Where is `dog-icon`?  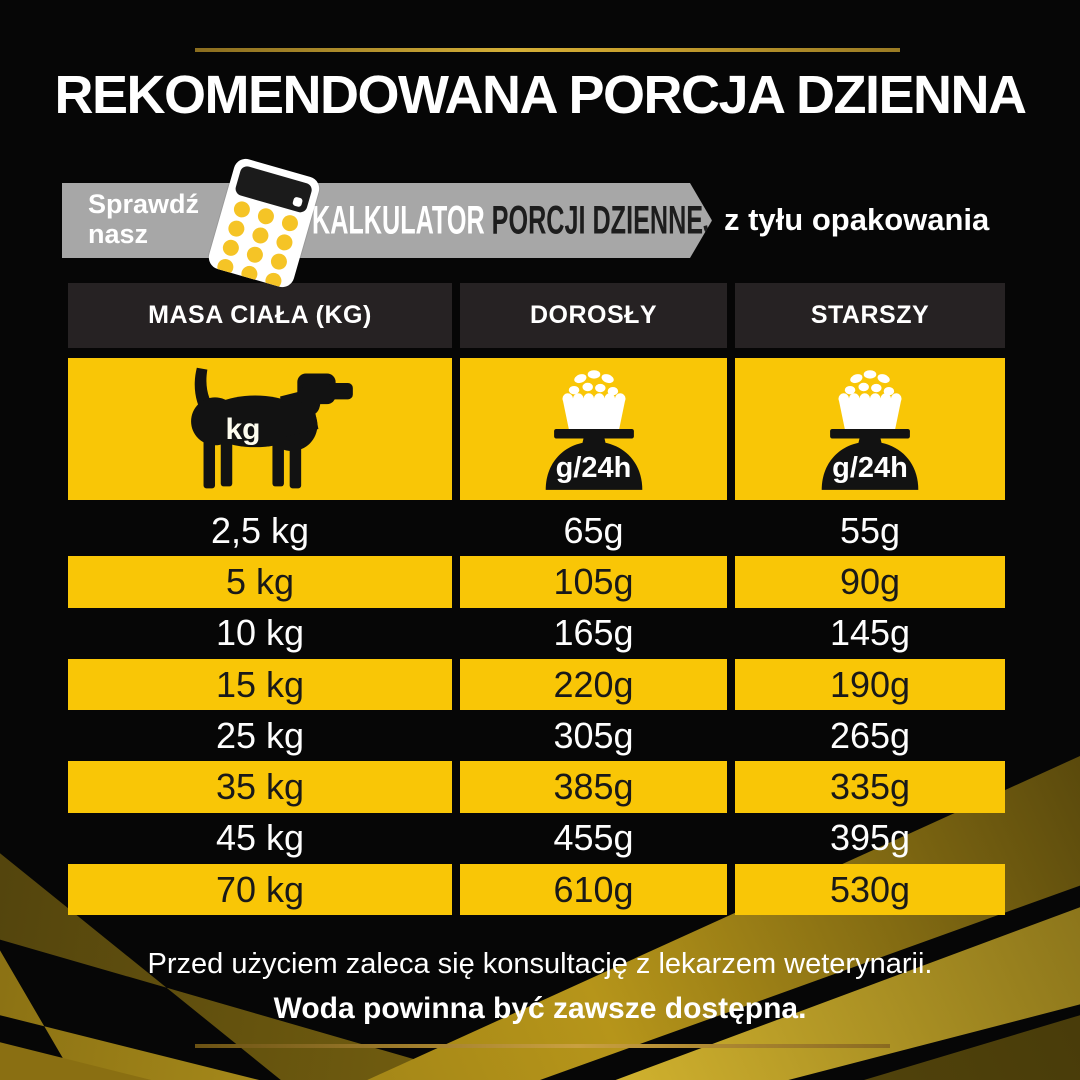 dog-icon is located at coordinates (272, 428).